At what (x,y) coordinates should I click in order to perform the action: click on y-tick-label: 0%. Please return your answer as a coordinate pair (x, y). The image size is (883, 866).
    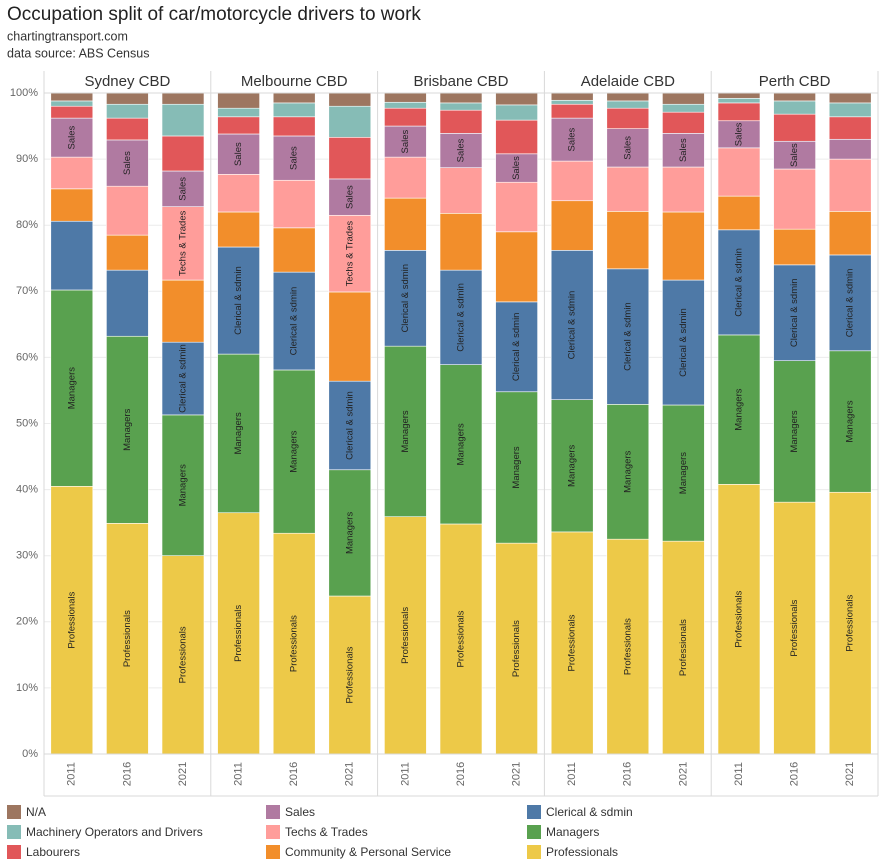
    Looking at the image, I should click on (30, 754).